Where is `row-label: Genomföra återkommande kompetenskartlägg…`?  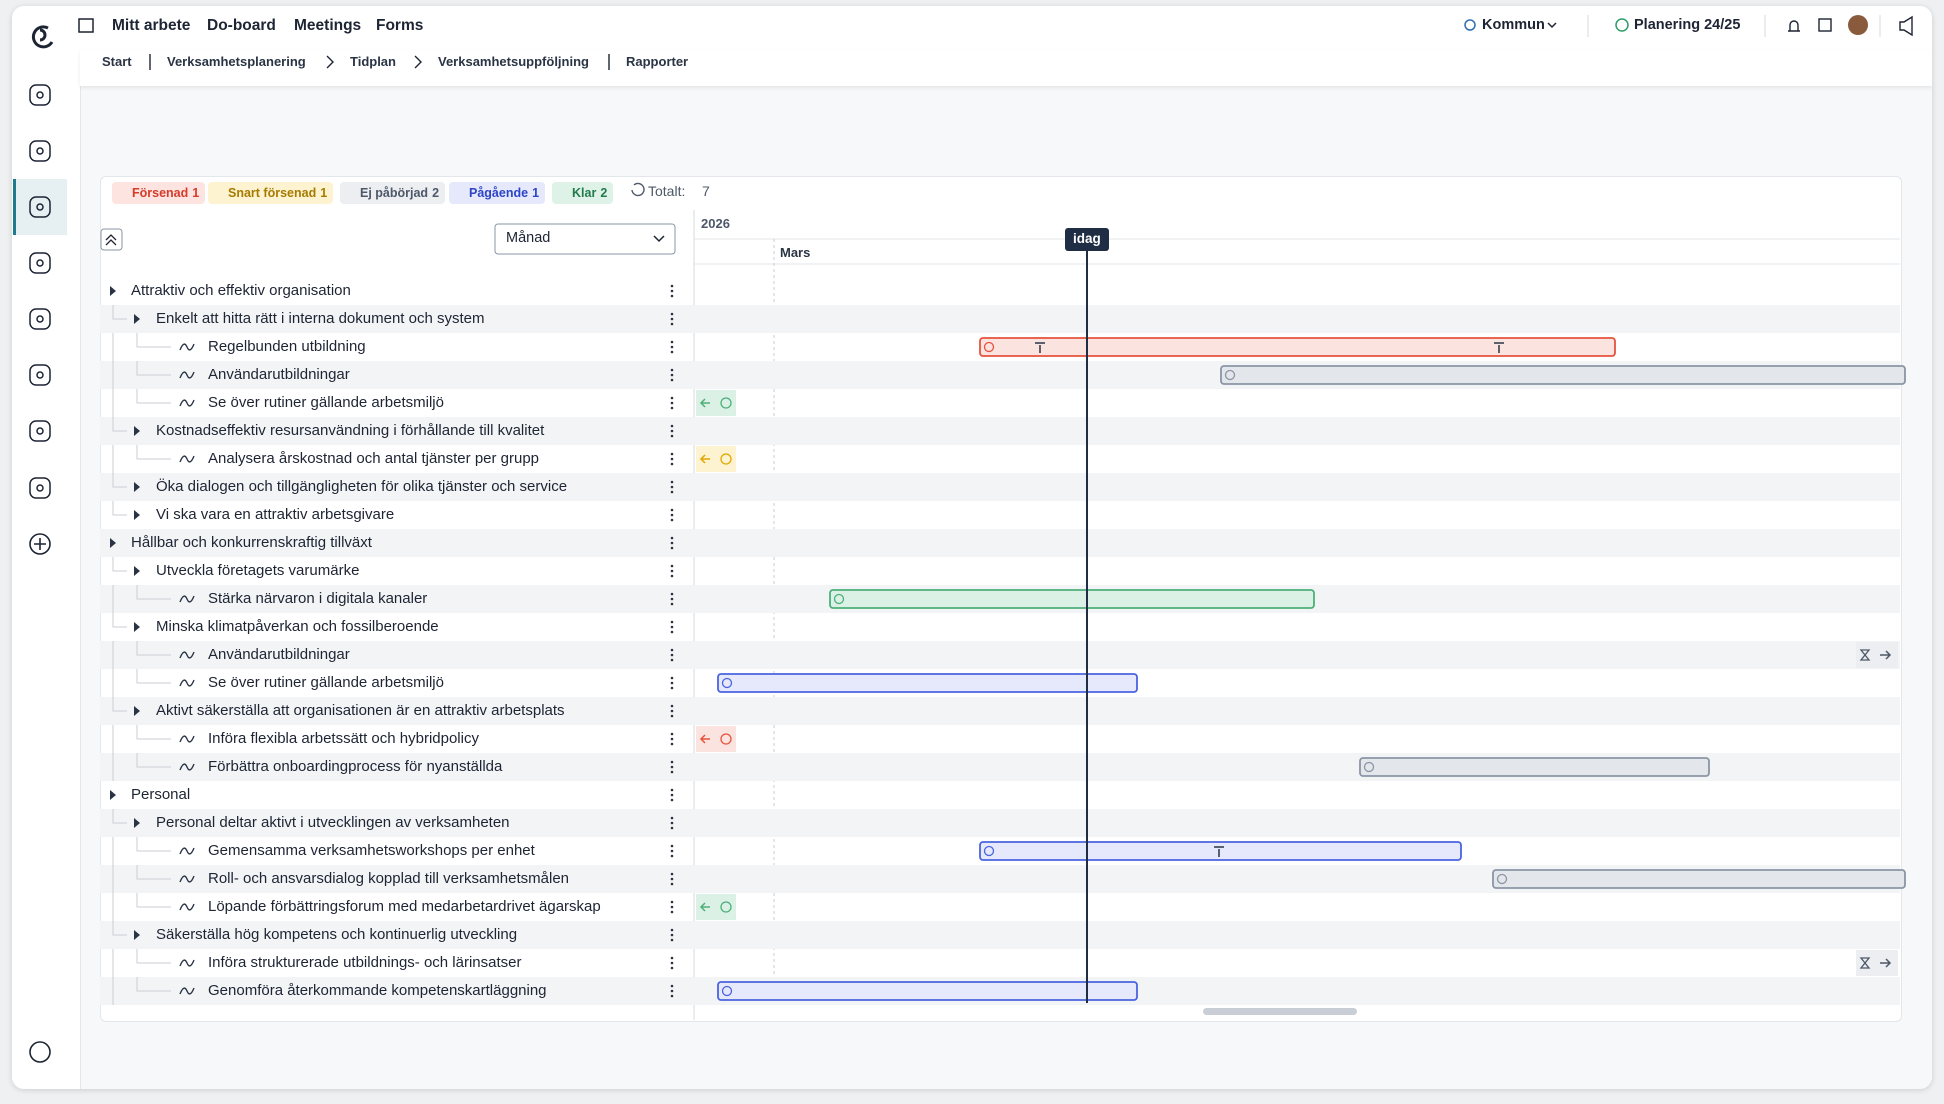
row-label: Genomföra återkommande kompetenskartlägg… is located at coordinates (377, 990).